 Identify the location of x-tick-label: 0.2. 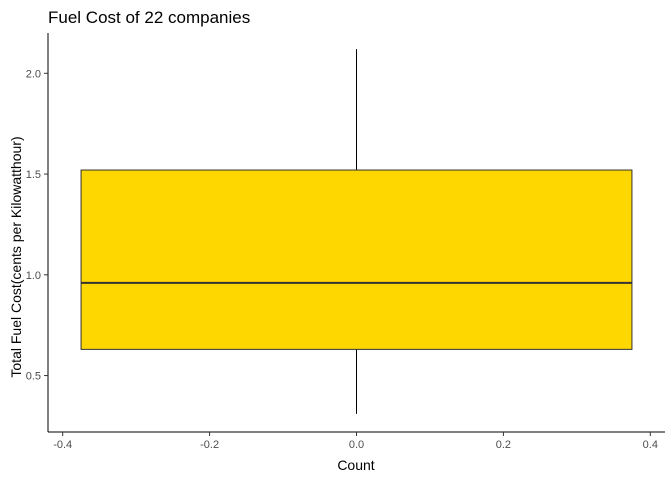
(503, 445).